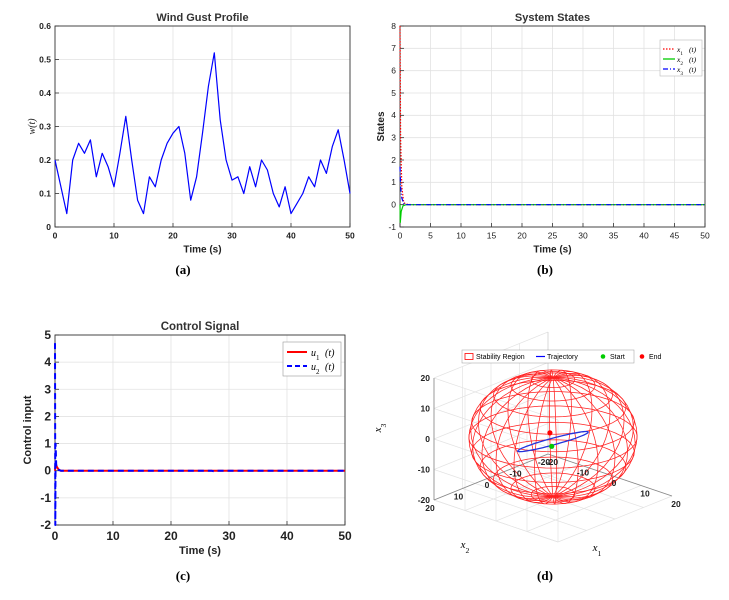 Image resolution: width=729 pixels, height=600 pixels. What do you see at coordinates (45, 193) in the screenshot?
I see `y-tick-label: 0.1` at bounding box center [45, 193].